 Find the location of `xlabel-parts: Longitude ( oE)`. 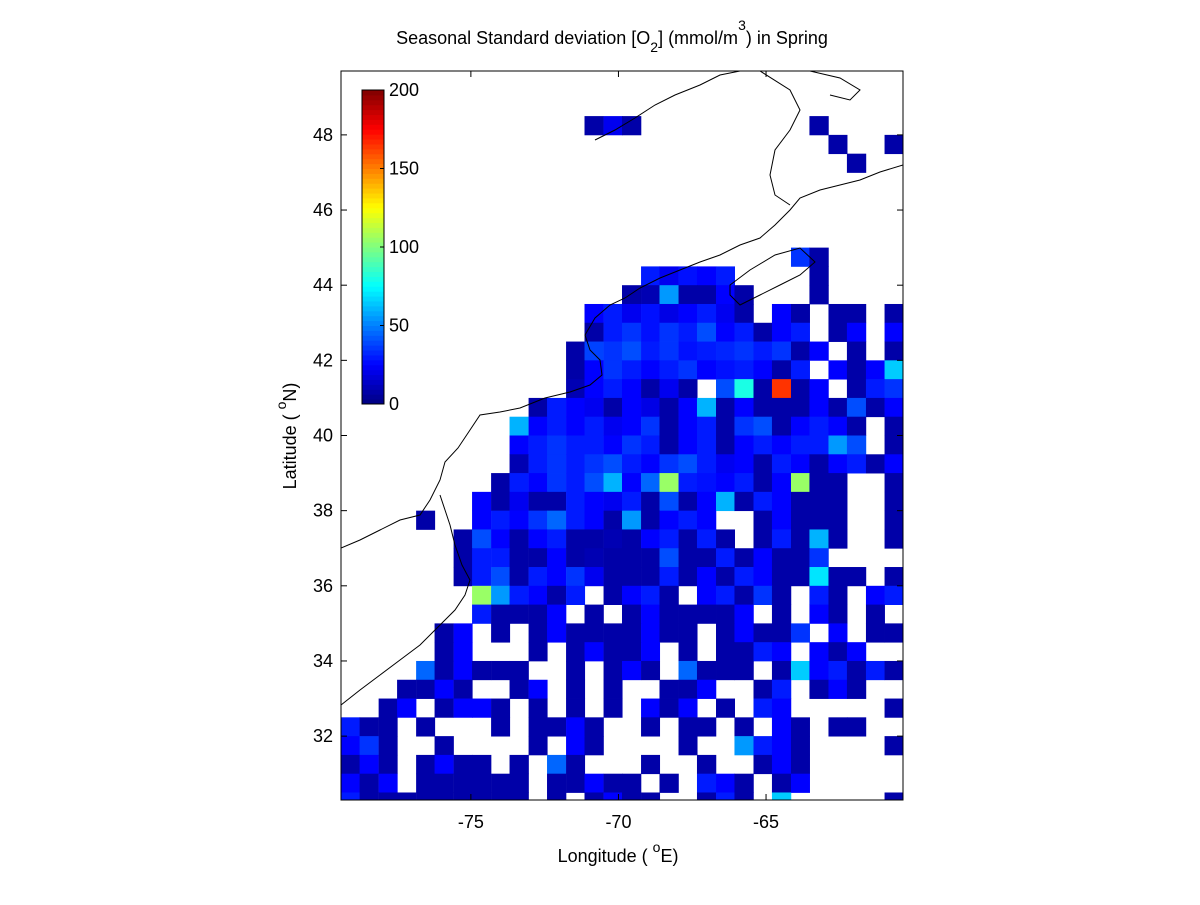

xlabel-parts: Longitude ( oE) is located at coordinates (618, 852).